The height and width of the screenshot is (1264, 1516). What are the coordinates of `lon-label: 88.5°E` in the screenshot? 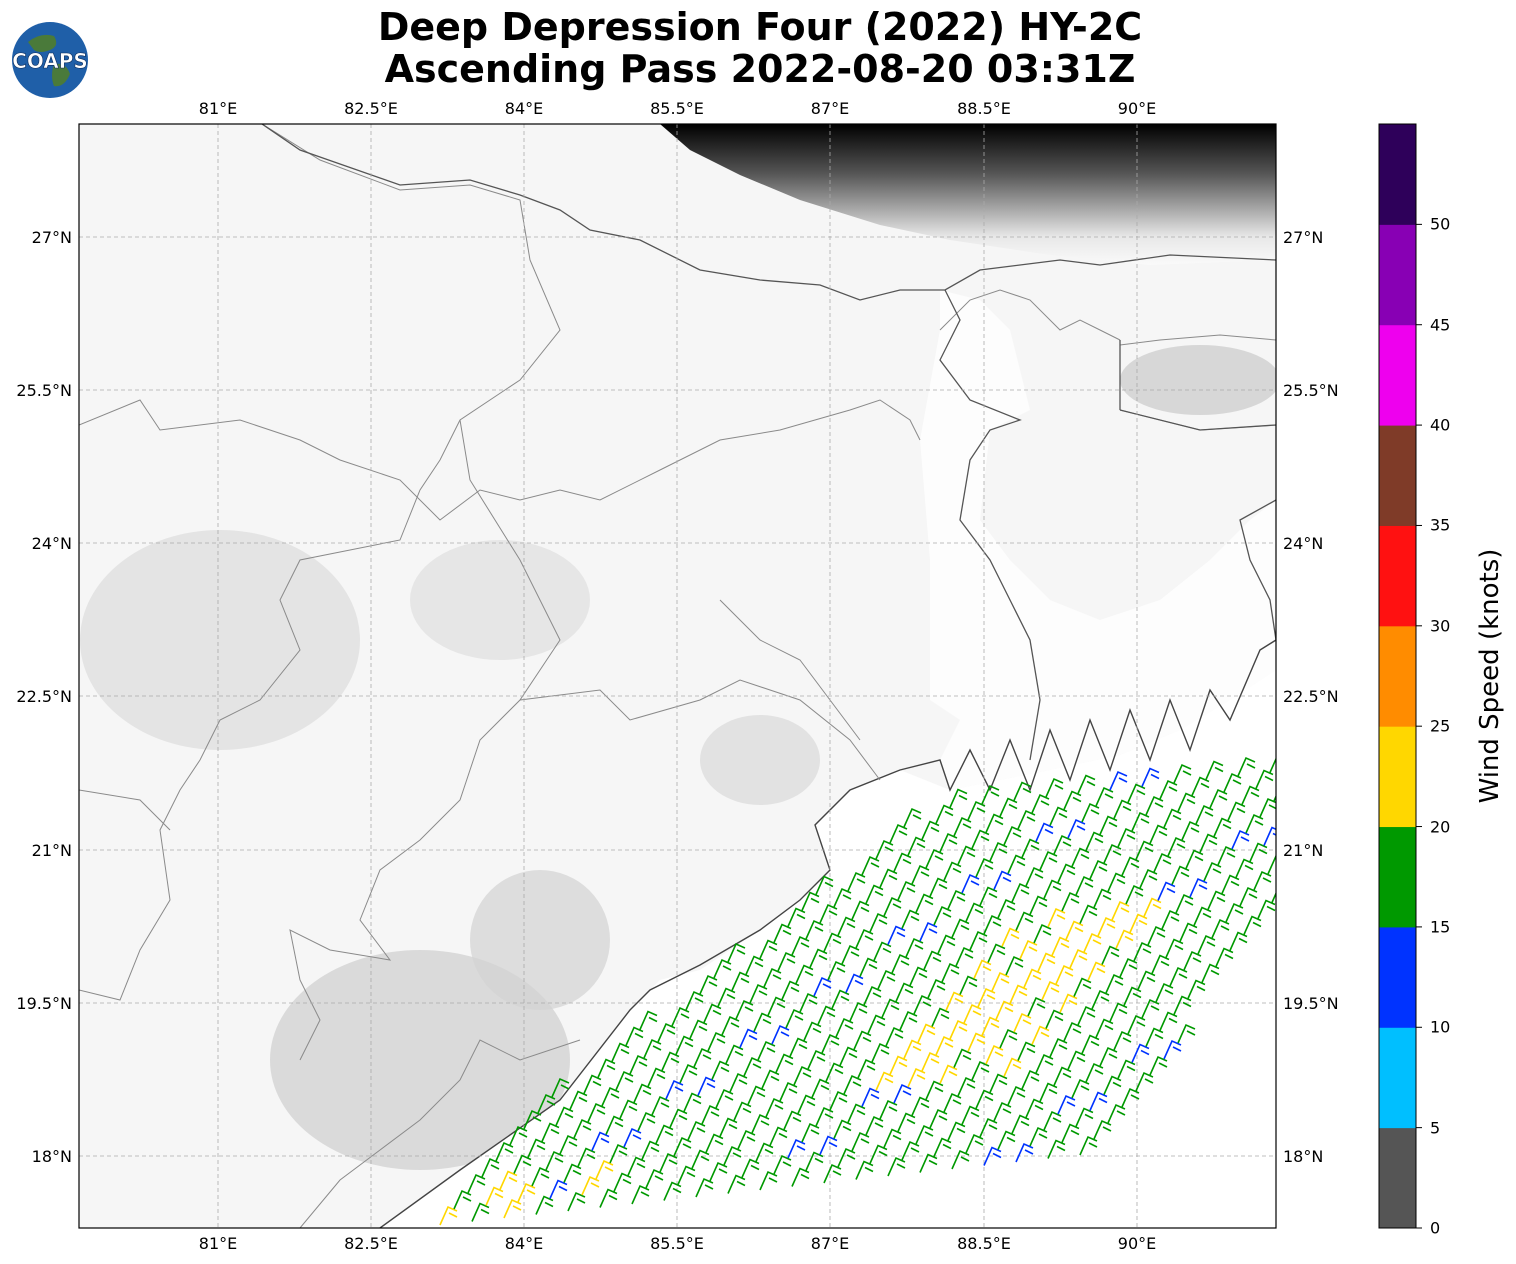 It's located at (984, 1243).